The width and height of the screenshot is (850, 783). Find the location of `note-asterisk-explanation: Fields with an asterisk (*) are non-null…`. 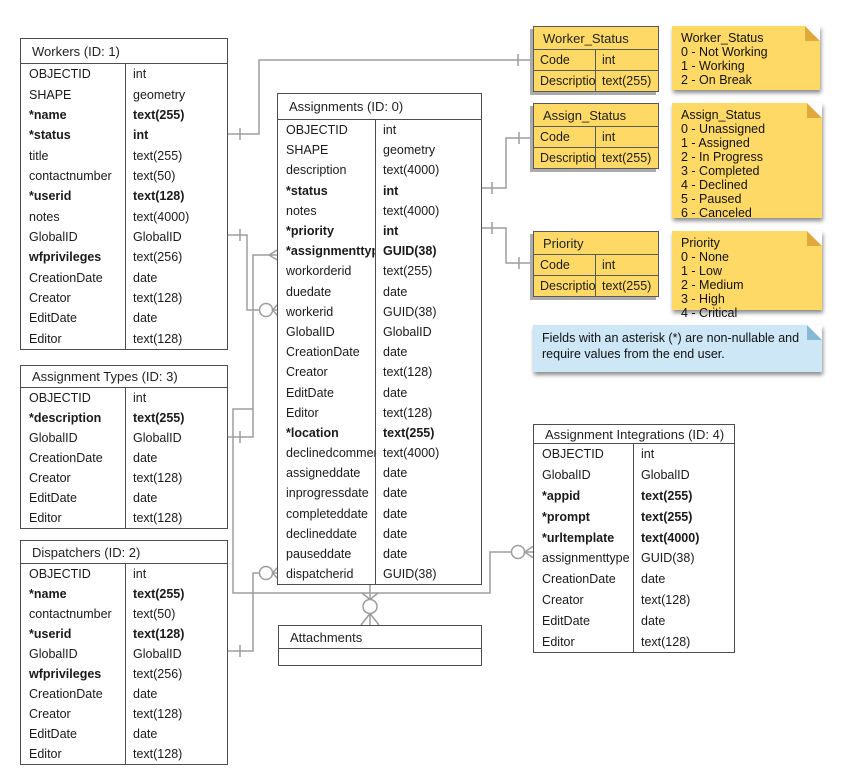

note-asterisk-explanation: Fields with an asterisk (*) are non-null… is located at coordinates (677, 348).